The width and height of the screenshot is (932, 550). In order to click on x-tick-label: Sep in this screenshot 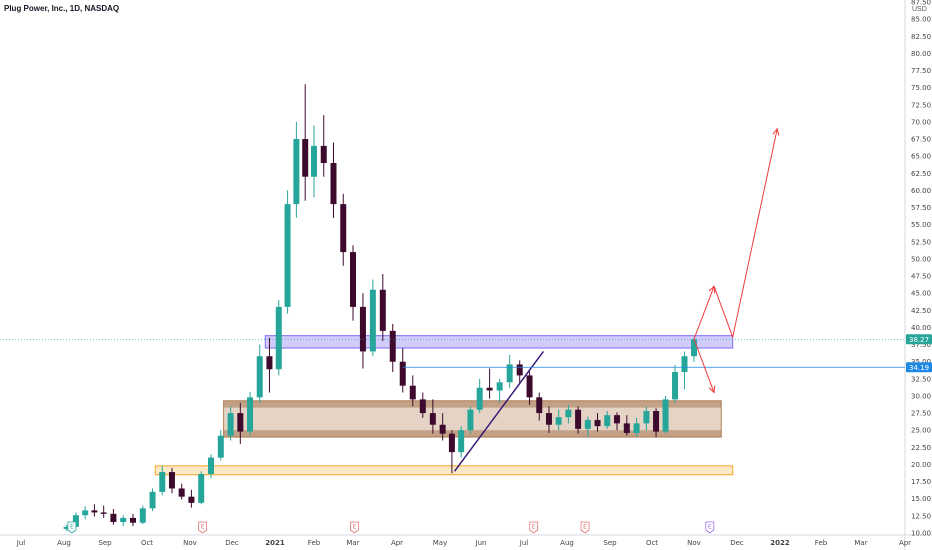, I will do `click(610, 543)`.